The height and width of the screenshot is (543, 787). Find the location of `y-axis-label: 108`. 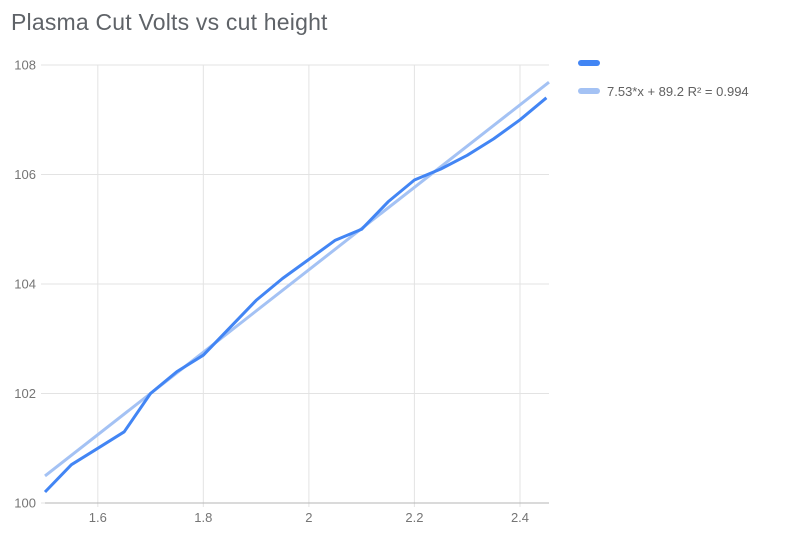

y-axis-label: 108 is located at coordinates (25, 65).